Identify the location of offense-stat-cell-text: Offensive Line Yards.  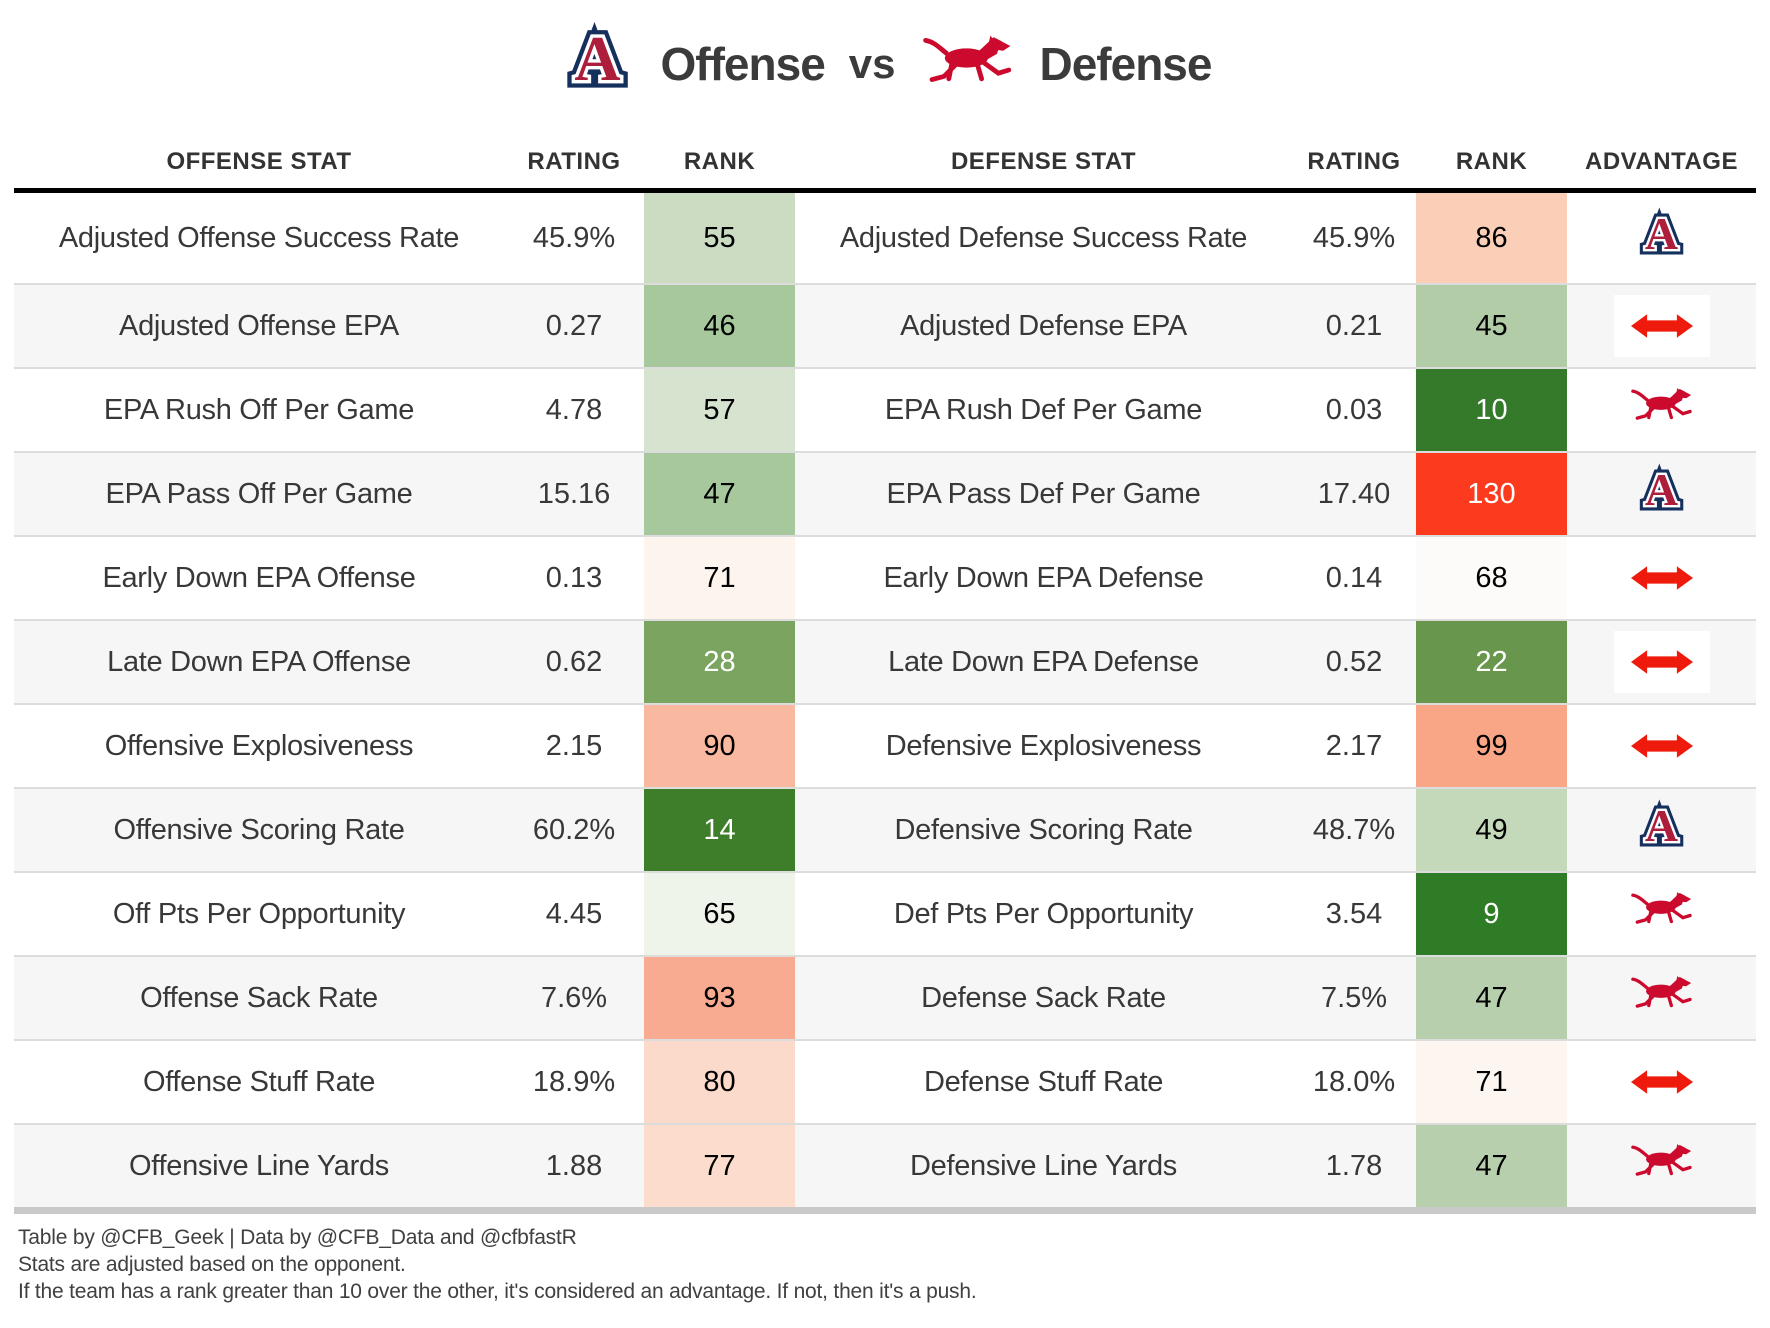
(259, 1165).